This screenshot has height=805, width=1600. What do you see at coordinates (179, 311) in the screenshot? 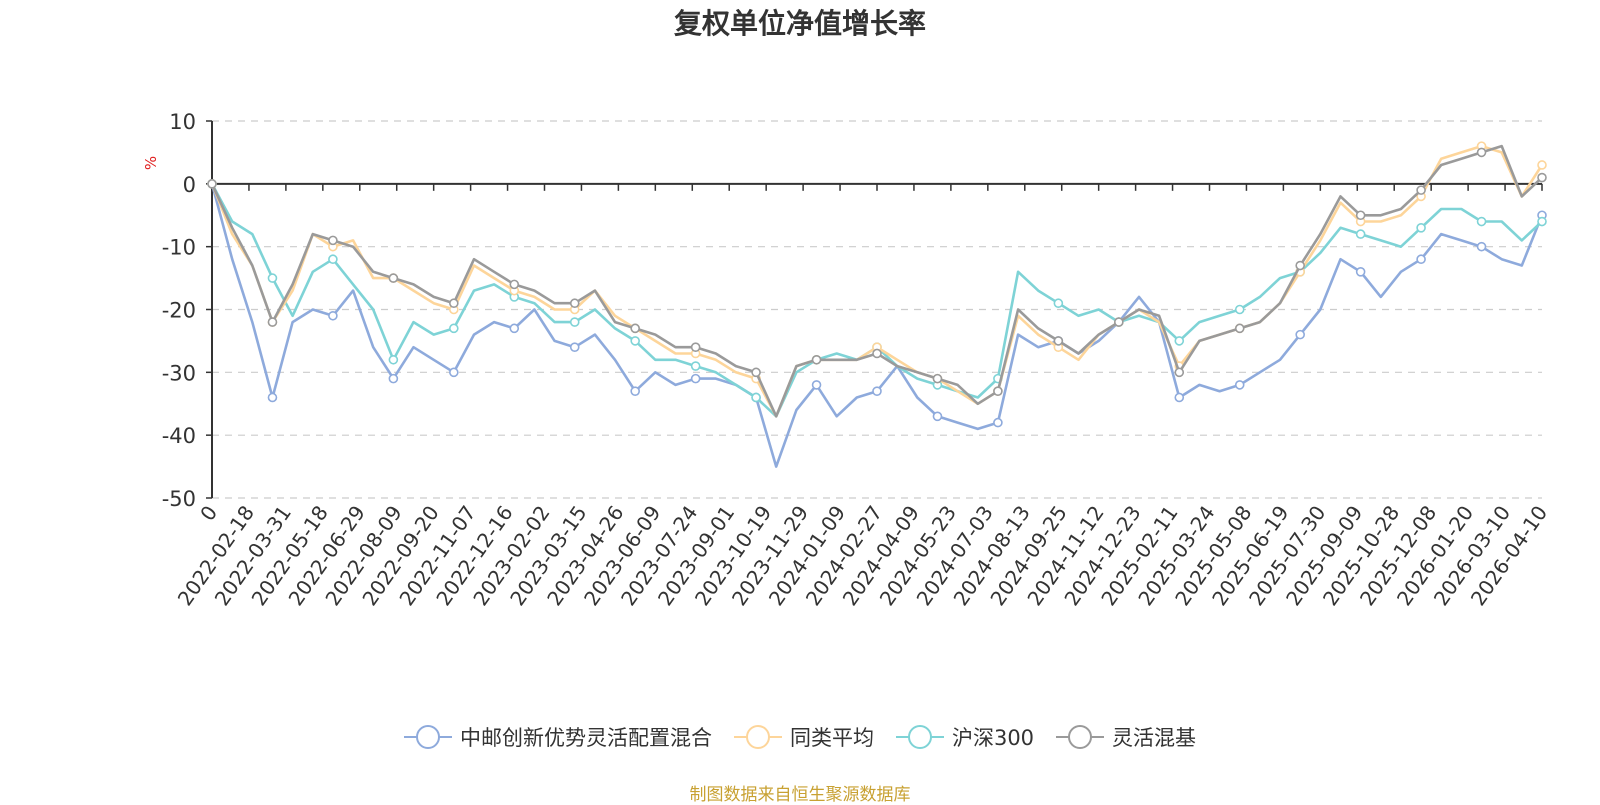
I see `y-tick-label: -20` at bounding box center [179, 311].